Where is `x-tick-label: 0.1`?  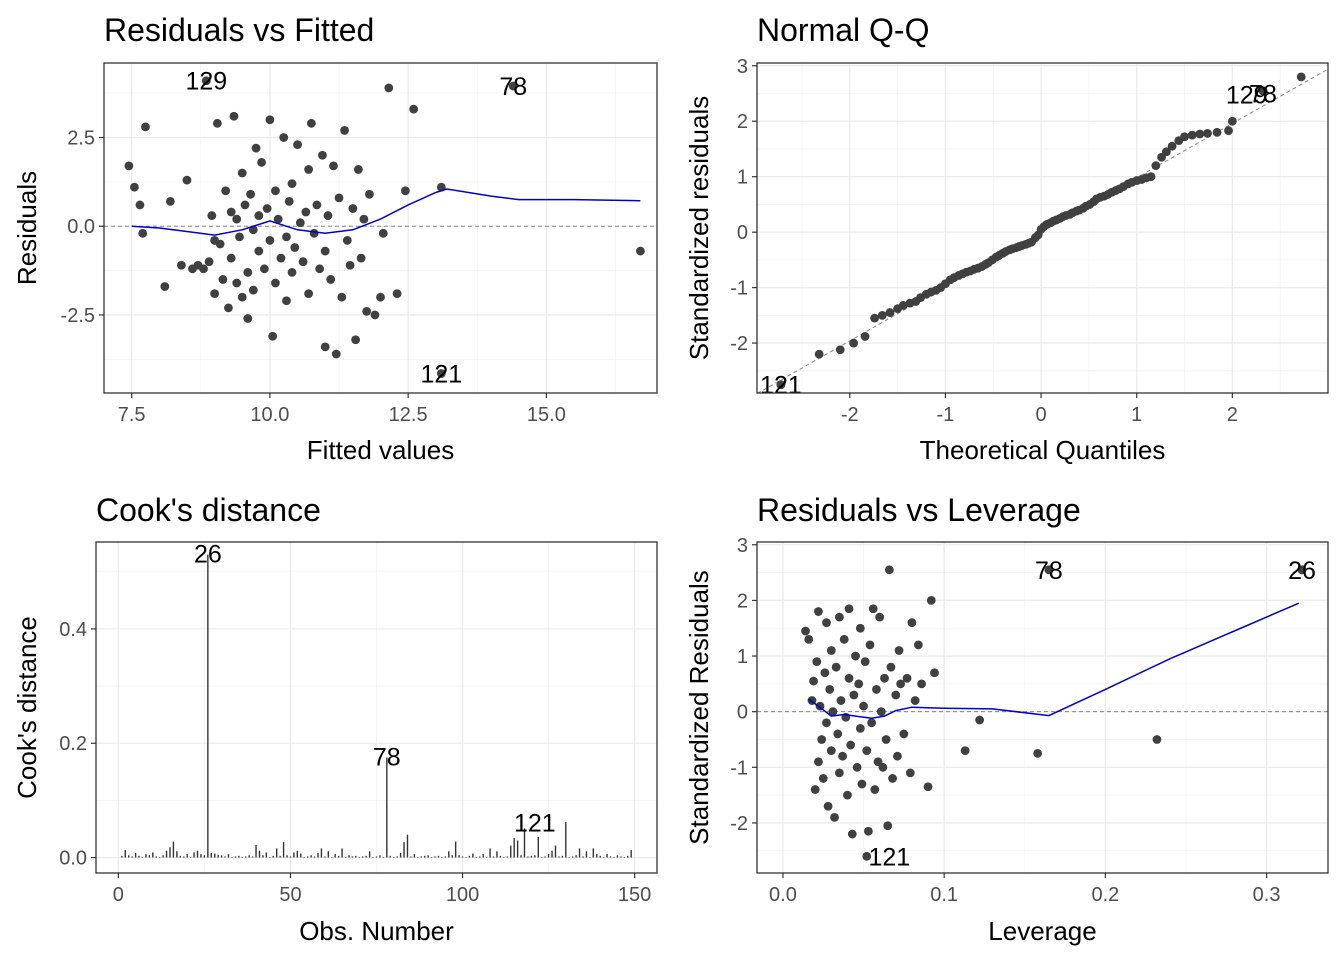
x-tick-label: 0.1 is located at coordinates (944, 895).